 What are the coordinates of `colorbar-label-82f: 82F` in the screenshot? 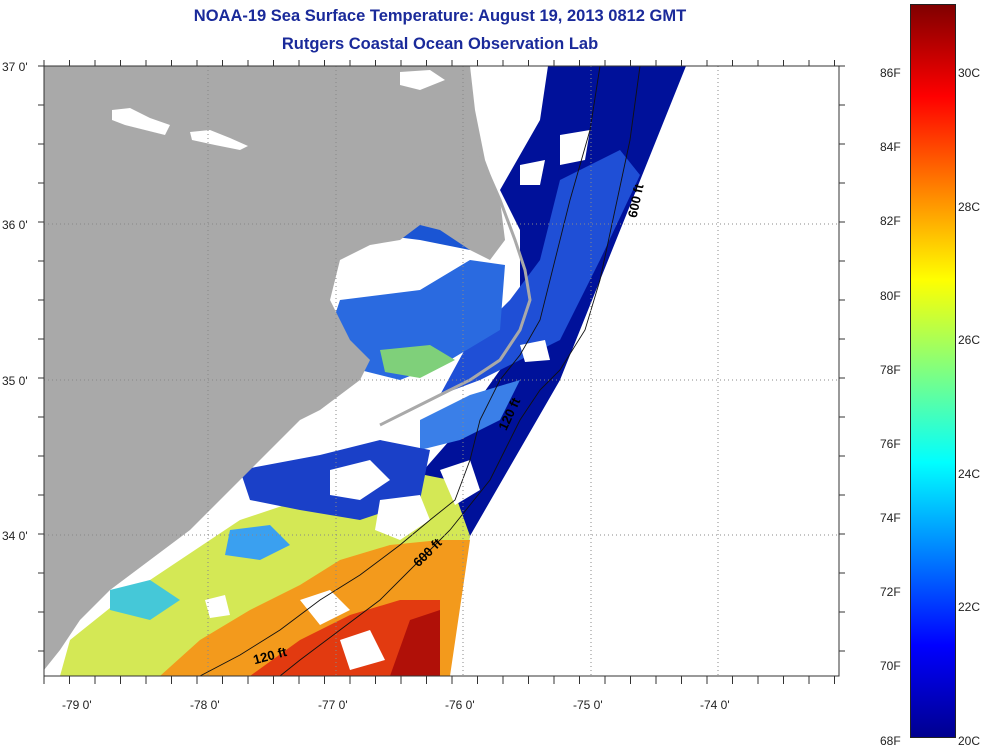 It's located at (890, 221).